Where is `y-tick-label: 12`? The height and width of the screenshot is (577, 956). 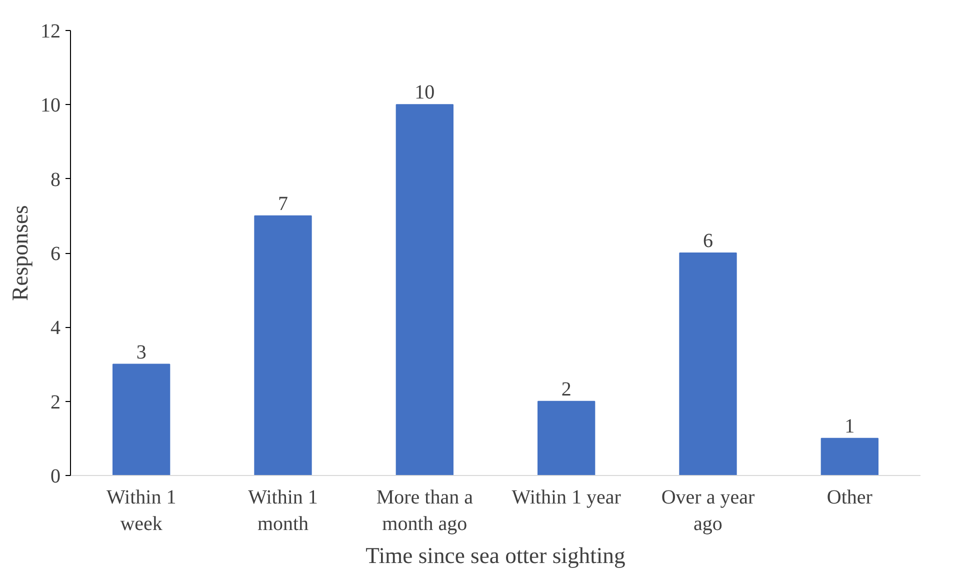 y-tick-label: 12 is located at coordinates (50, 31).